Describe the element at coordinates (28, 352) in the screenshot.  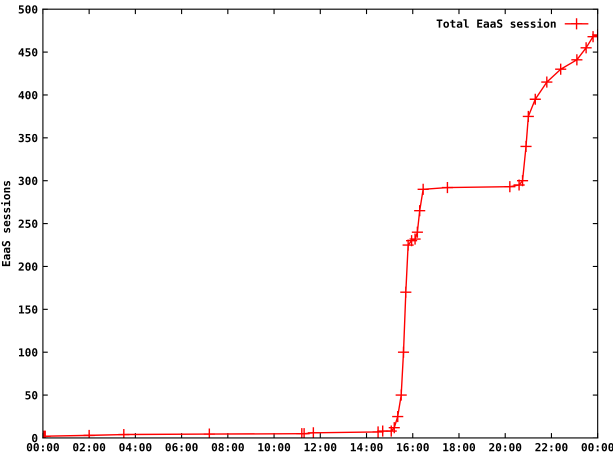
I see `y-tick-label: 100` at that location.